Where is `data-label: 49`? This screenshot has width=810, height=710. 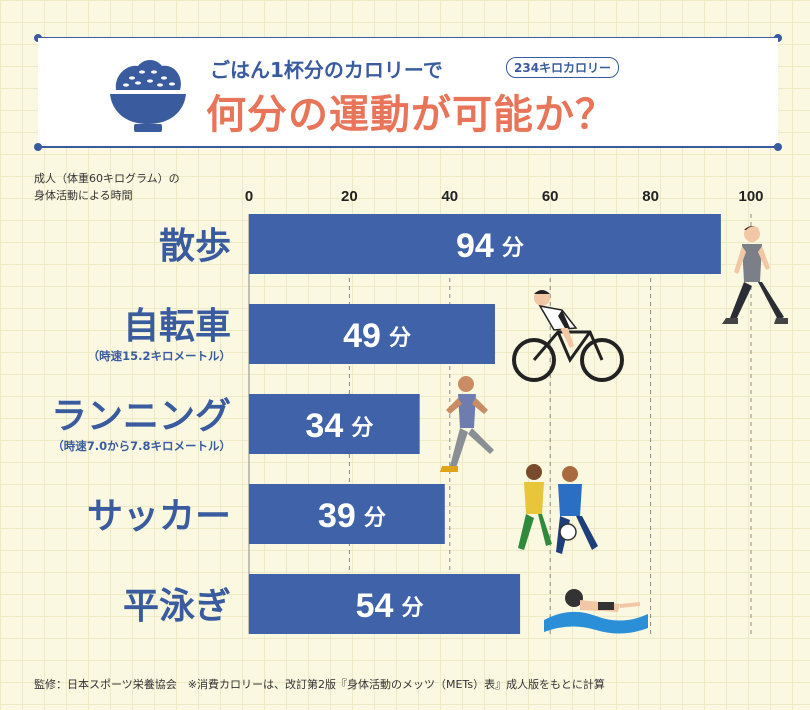
data-label: 49 is located at coordinates (362, 336).